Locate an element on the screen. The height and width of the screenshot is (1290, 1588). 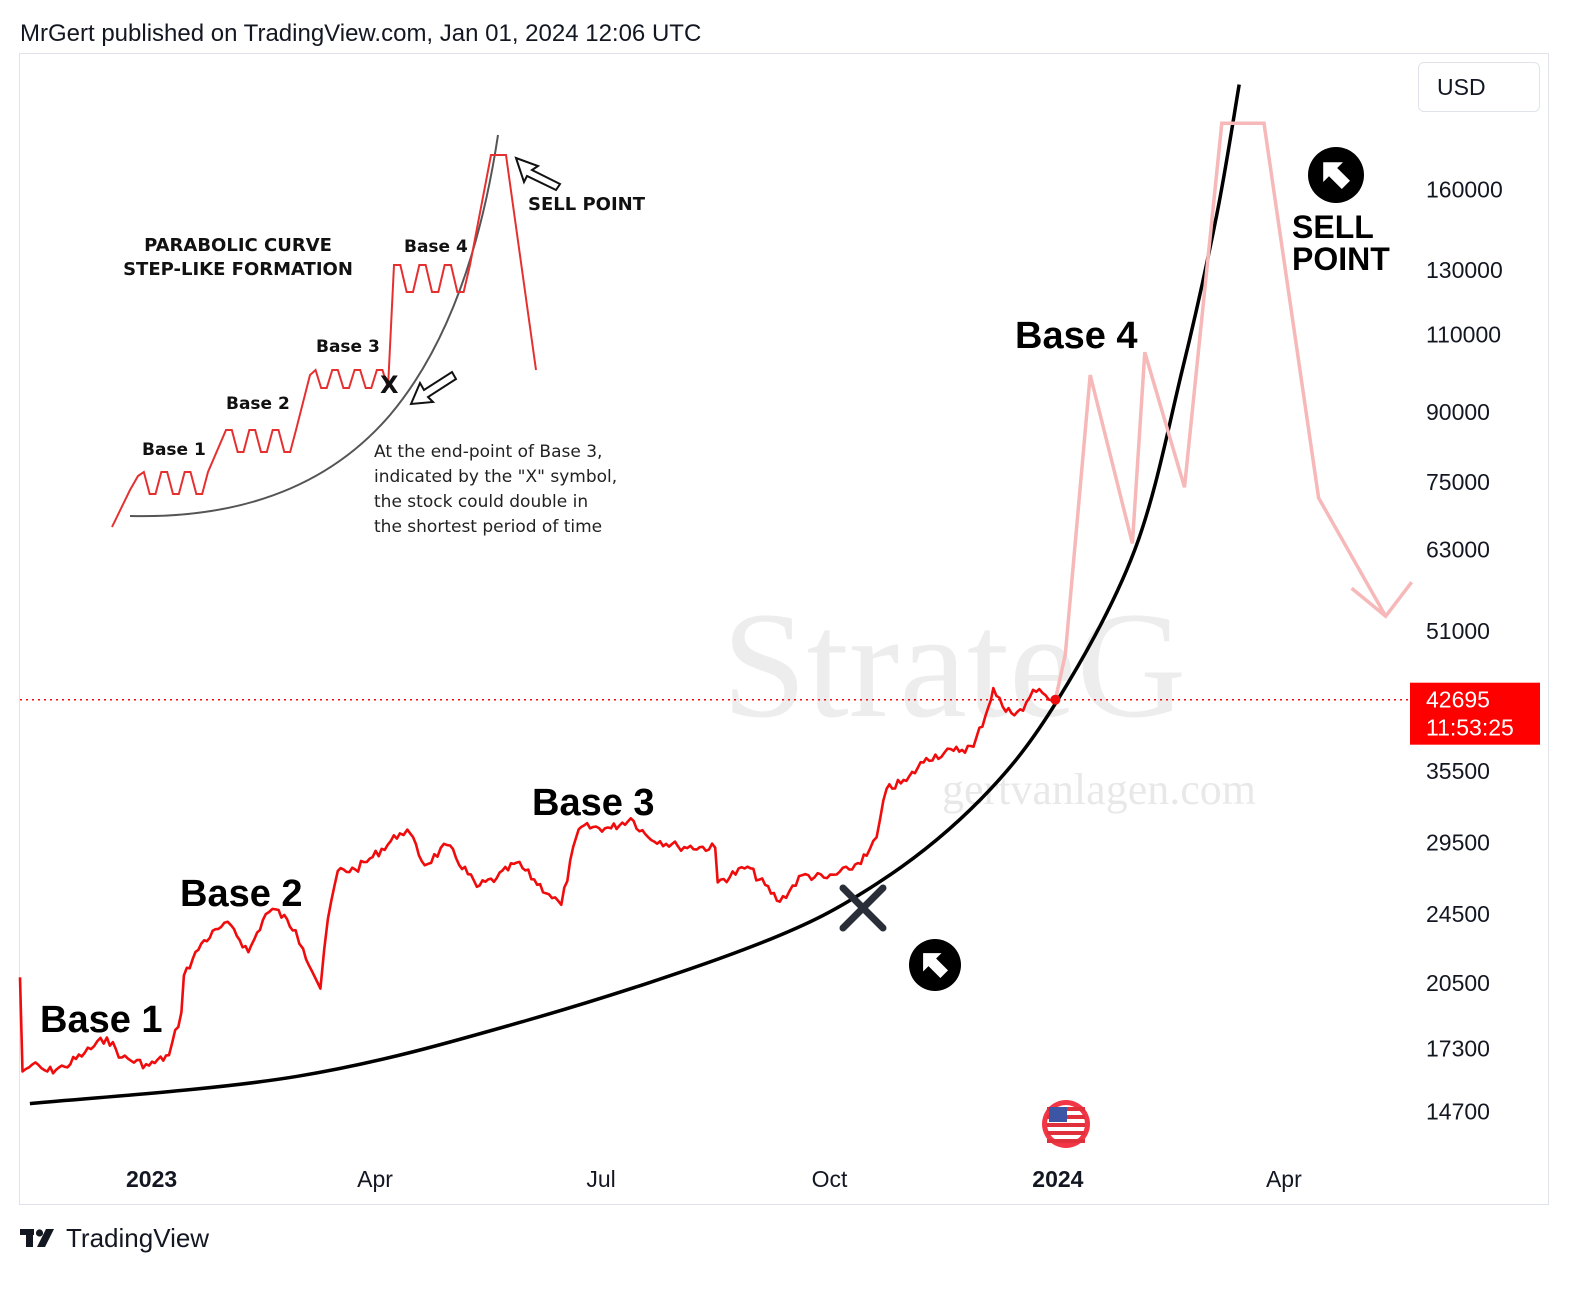
inset-note-line: the shortest period of time is located at coordinates (488, 527).